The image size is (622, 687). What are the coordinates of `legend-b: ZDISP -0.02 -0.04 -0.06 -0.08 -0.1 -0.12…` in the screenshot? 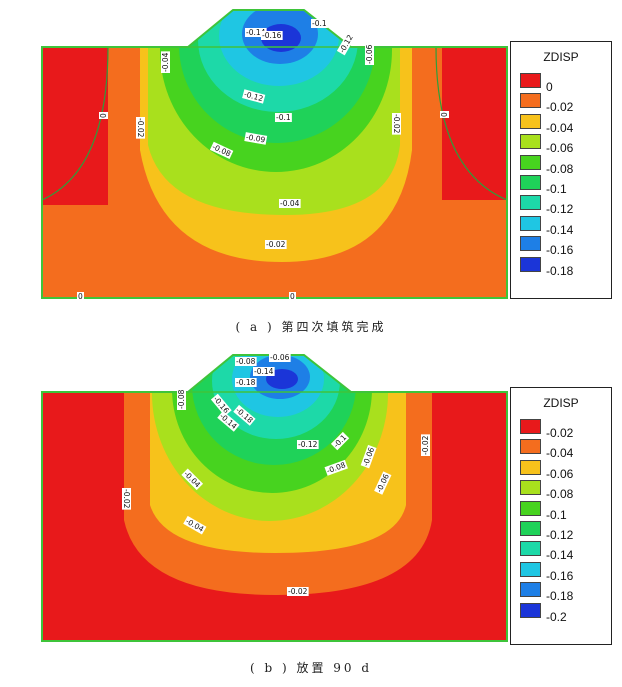 It's located at (561, 516).